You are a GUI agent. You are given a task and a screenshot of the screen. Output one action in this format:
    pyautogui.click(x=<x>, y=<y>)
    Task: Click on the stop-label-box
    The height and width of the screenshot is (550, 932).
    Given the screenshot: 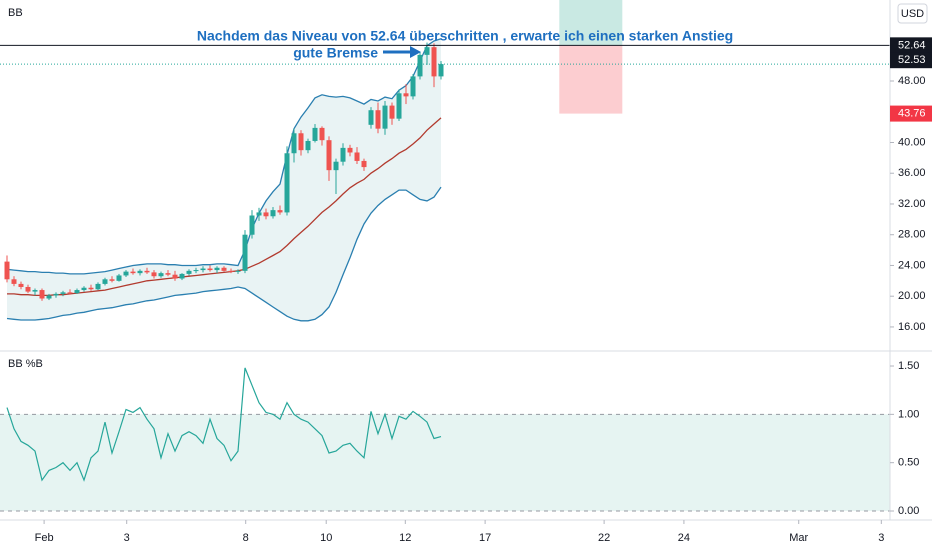 What is the action you would take?
    pyautogui.click(x=911, y=113)
    